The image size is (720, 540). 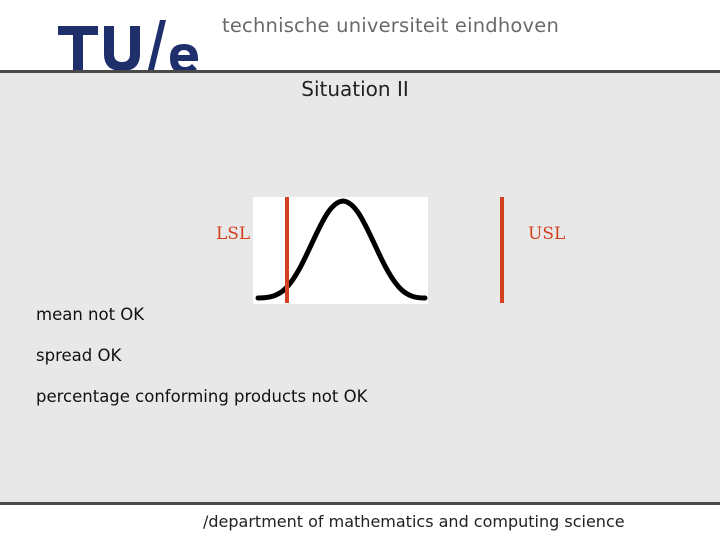 I want to click on distribution-curve, so click(x=341, y=249).